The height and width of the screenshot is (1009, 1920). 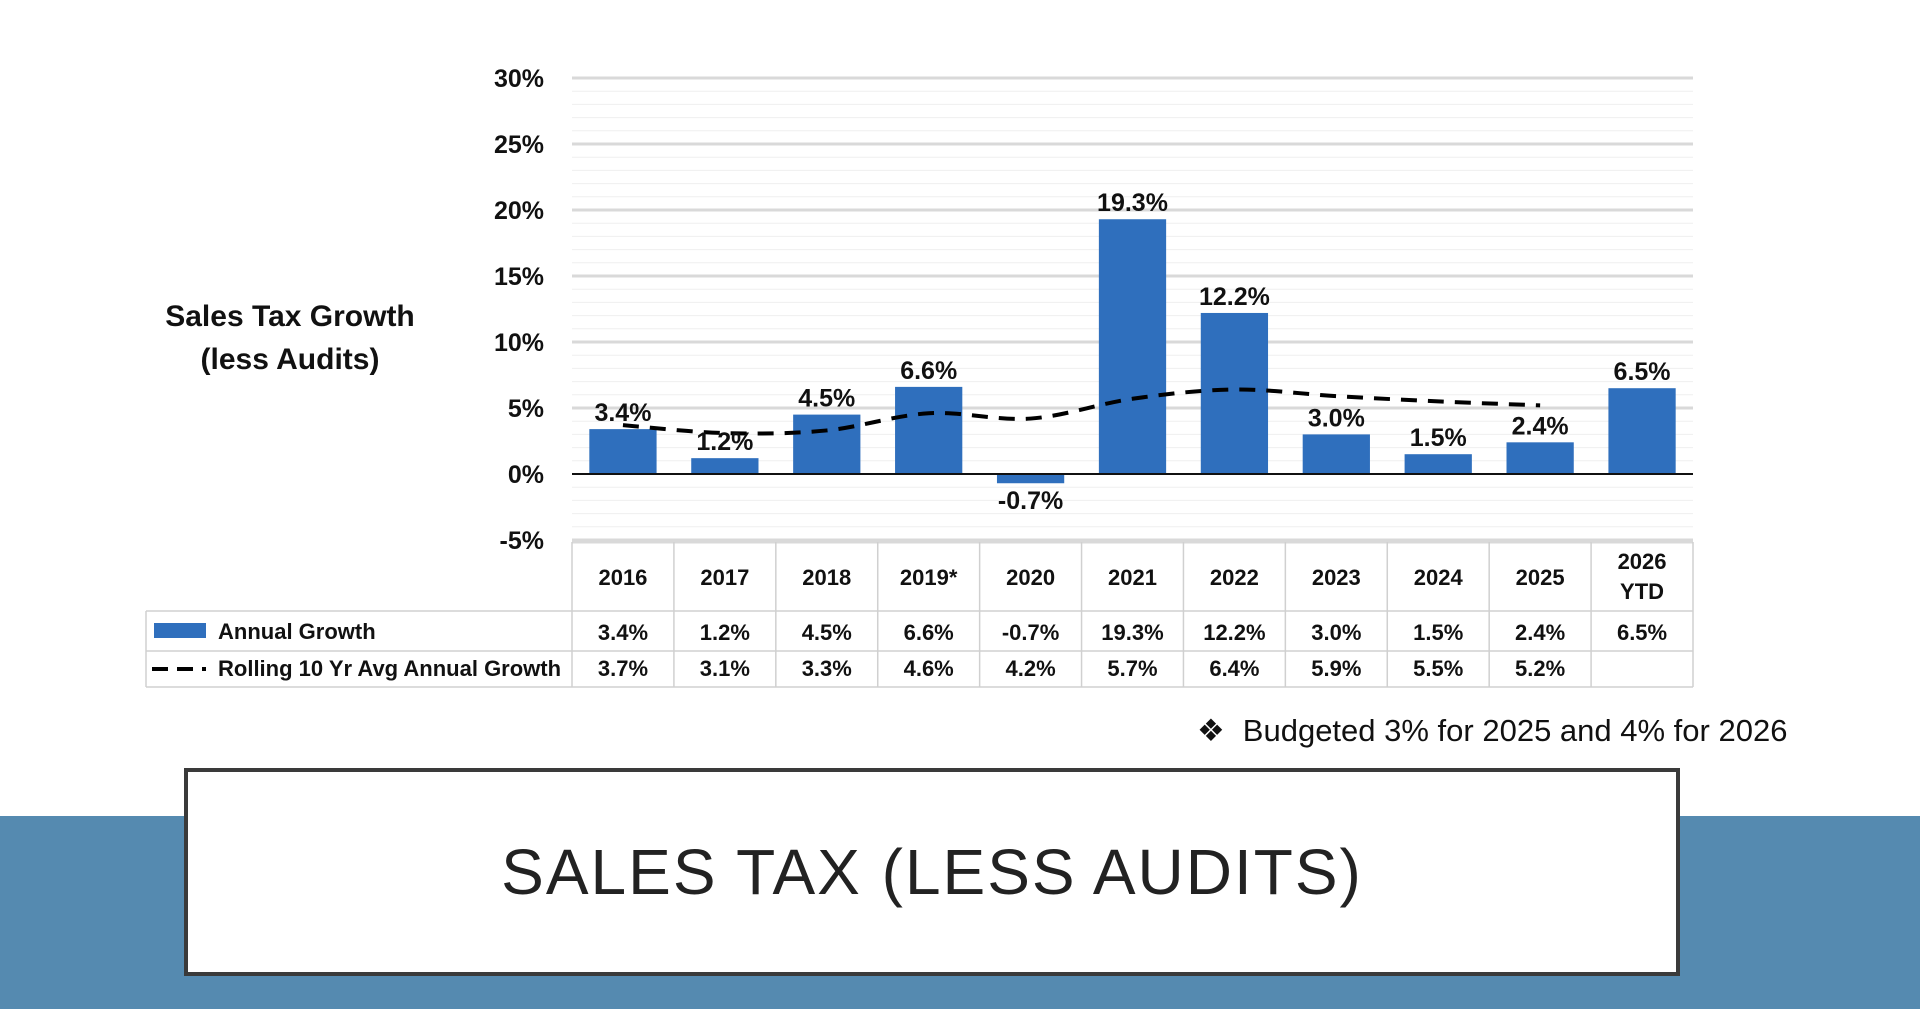 I want to click on chart-title-line-2: (less Audits), so click(x=290, y=359).